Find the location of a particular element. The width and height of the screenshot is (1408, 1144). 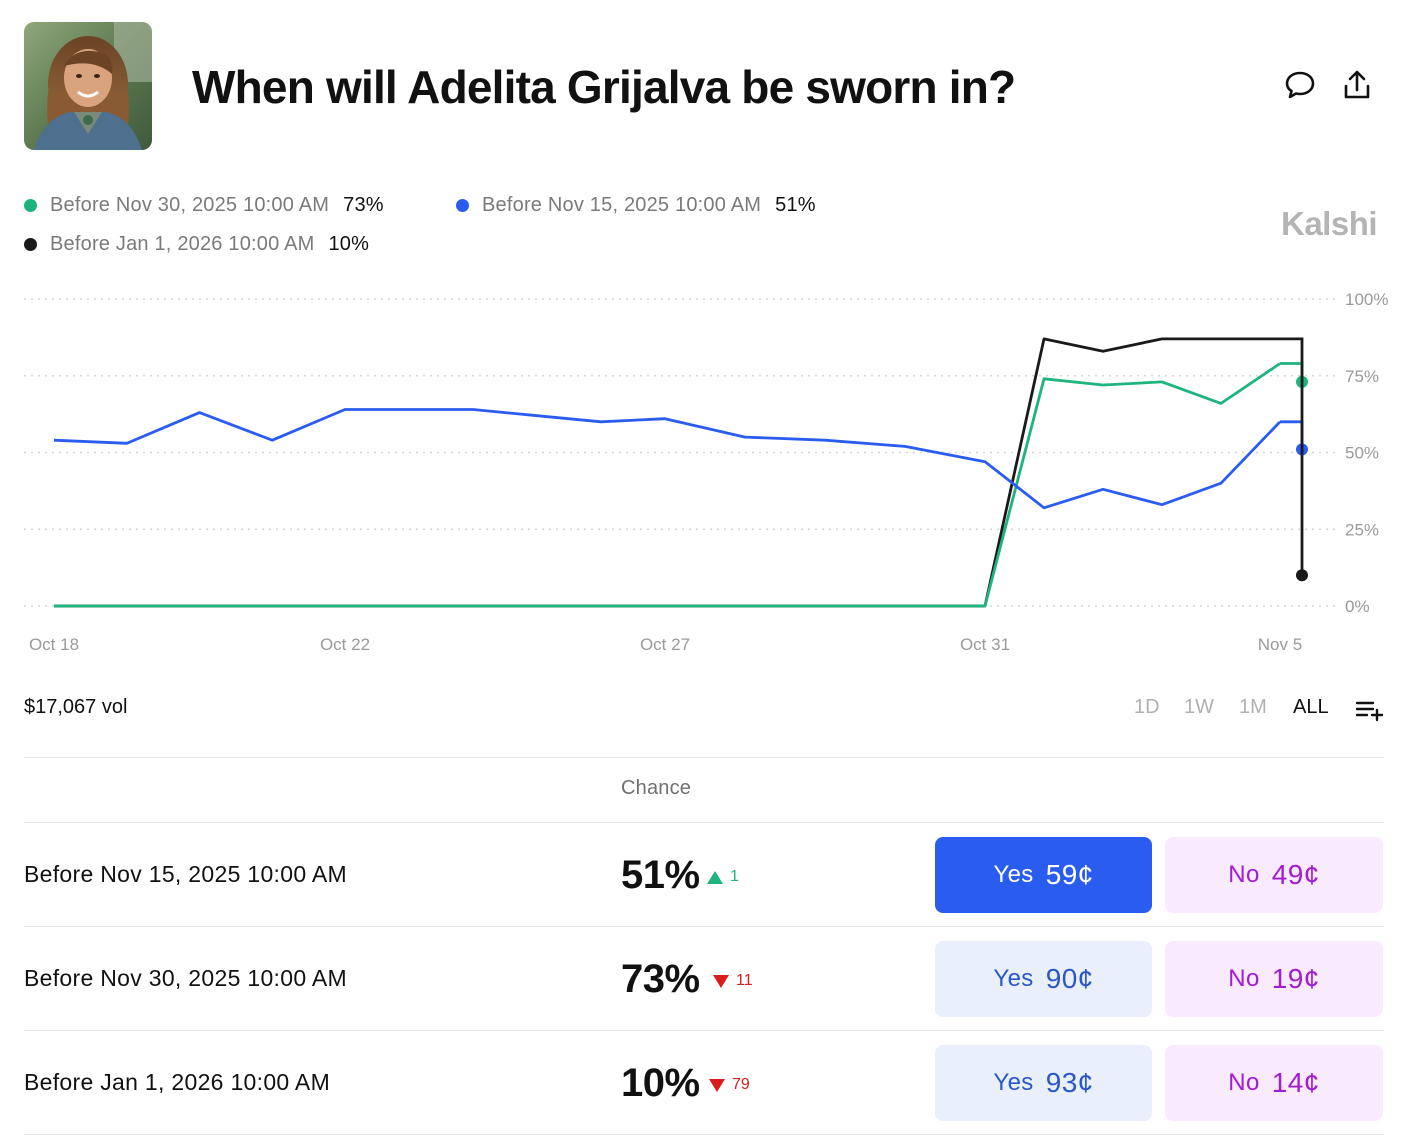

outcome-chance: 73% is located at coordinates (660, 979).